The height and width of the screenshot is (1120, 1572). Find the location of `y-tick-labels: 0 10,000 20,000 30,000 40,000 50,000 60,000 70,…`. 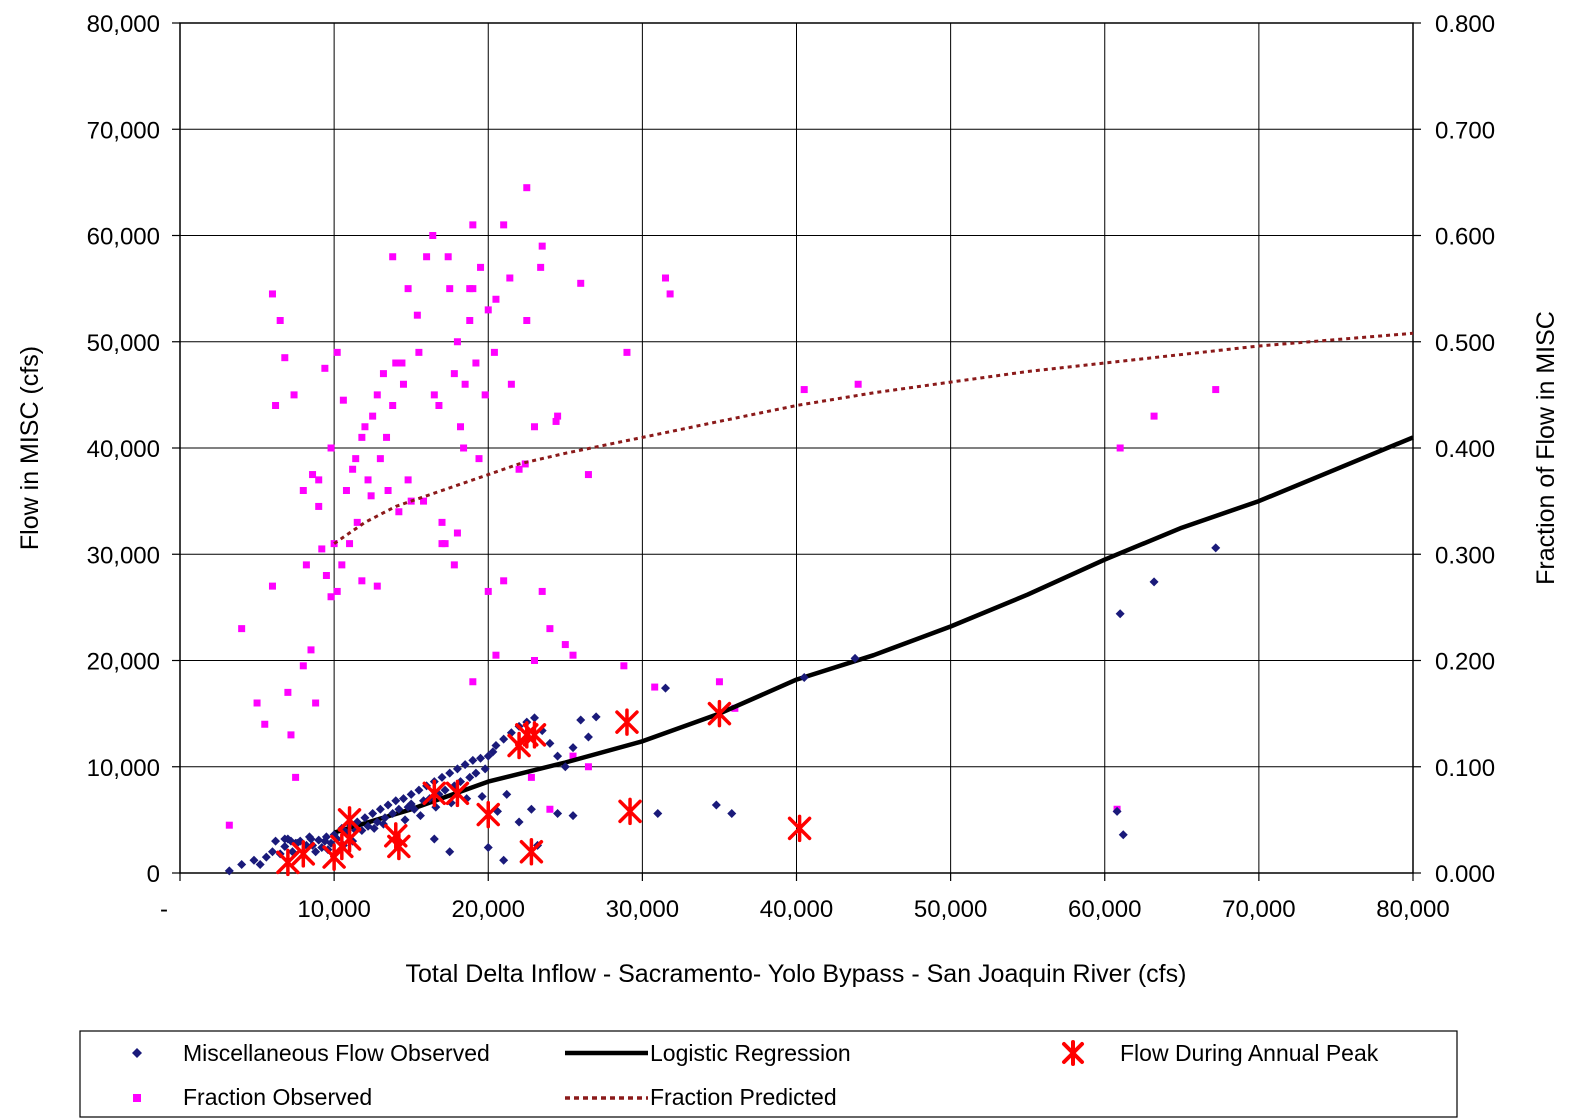

y-tick-labels: 0 10,000 20,000 30,000 40,000 50,000 60,000 70,… is located at coordinates (123, 449).